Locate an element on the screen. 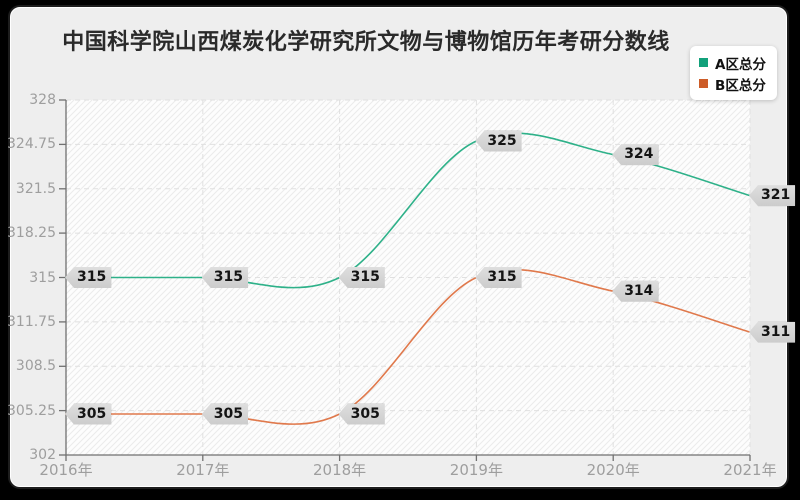 This screenshot has height=500, width=800. y-tick-label: 321.5 is located at coordinates (35, 188).